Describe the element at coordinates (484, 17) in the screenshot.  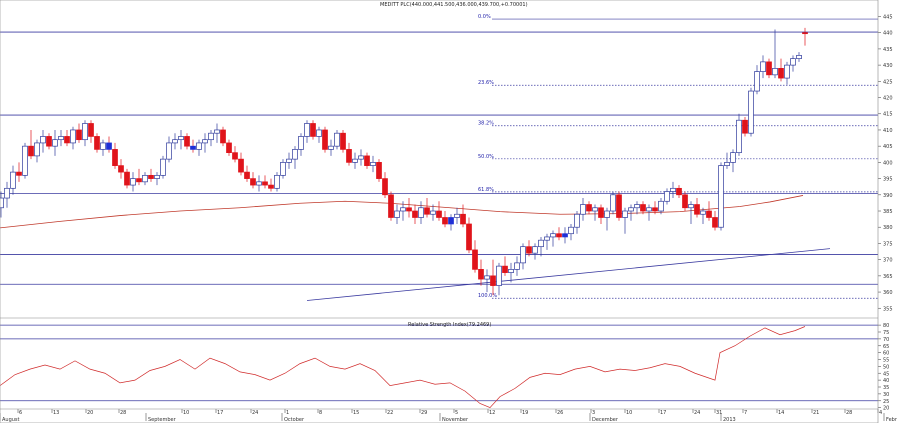
I see `fib-level-label: 0.0%` at that location.